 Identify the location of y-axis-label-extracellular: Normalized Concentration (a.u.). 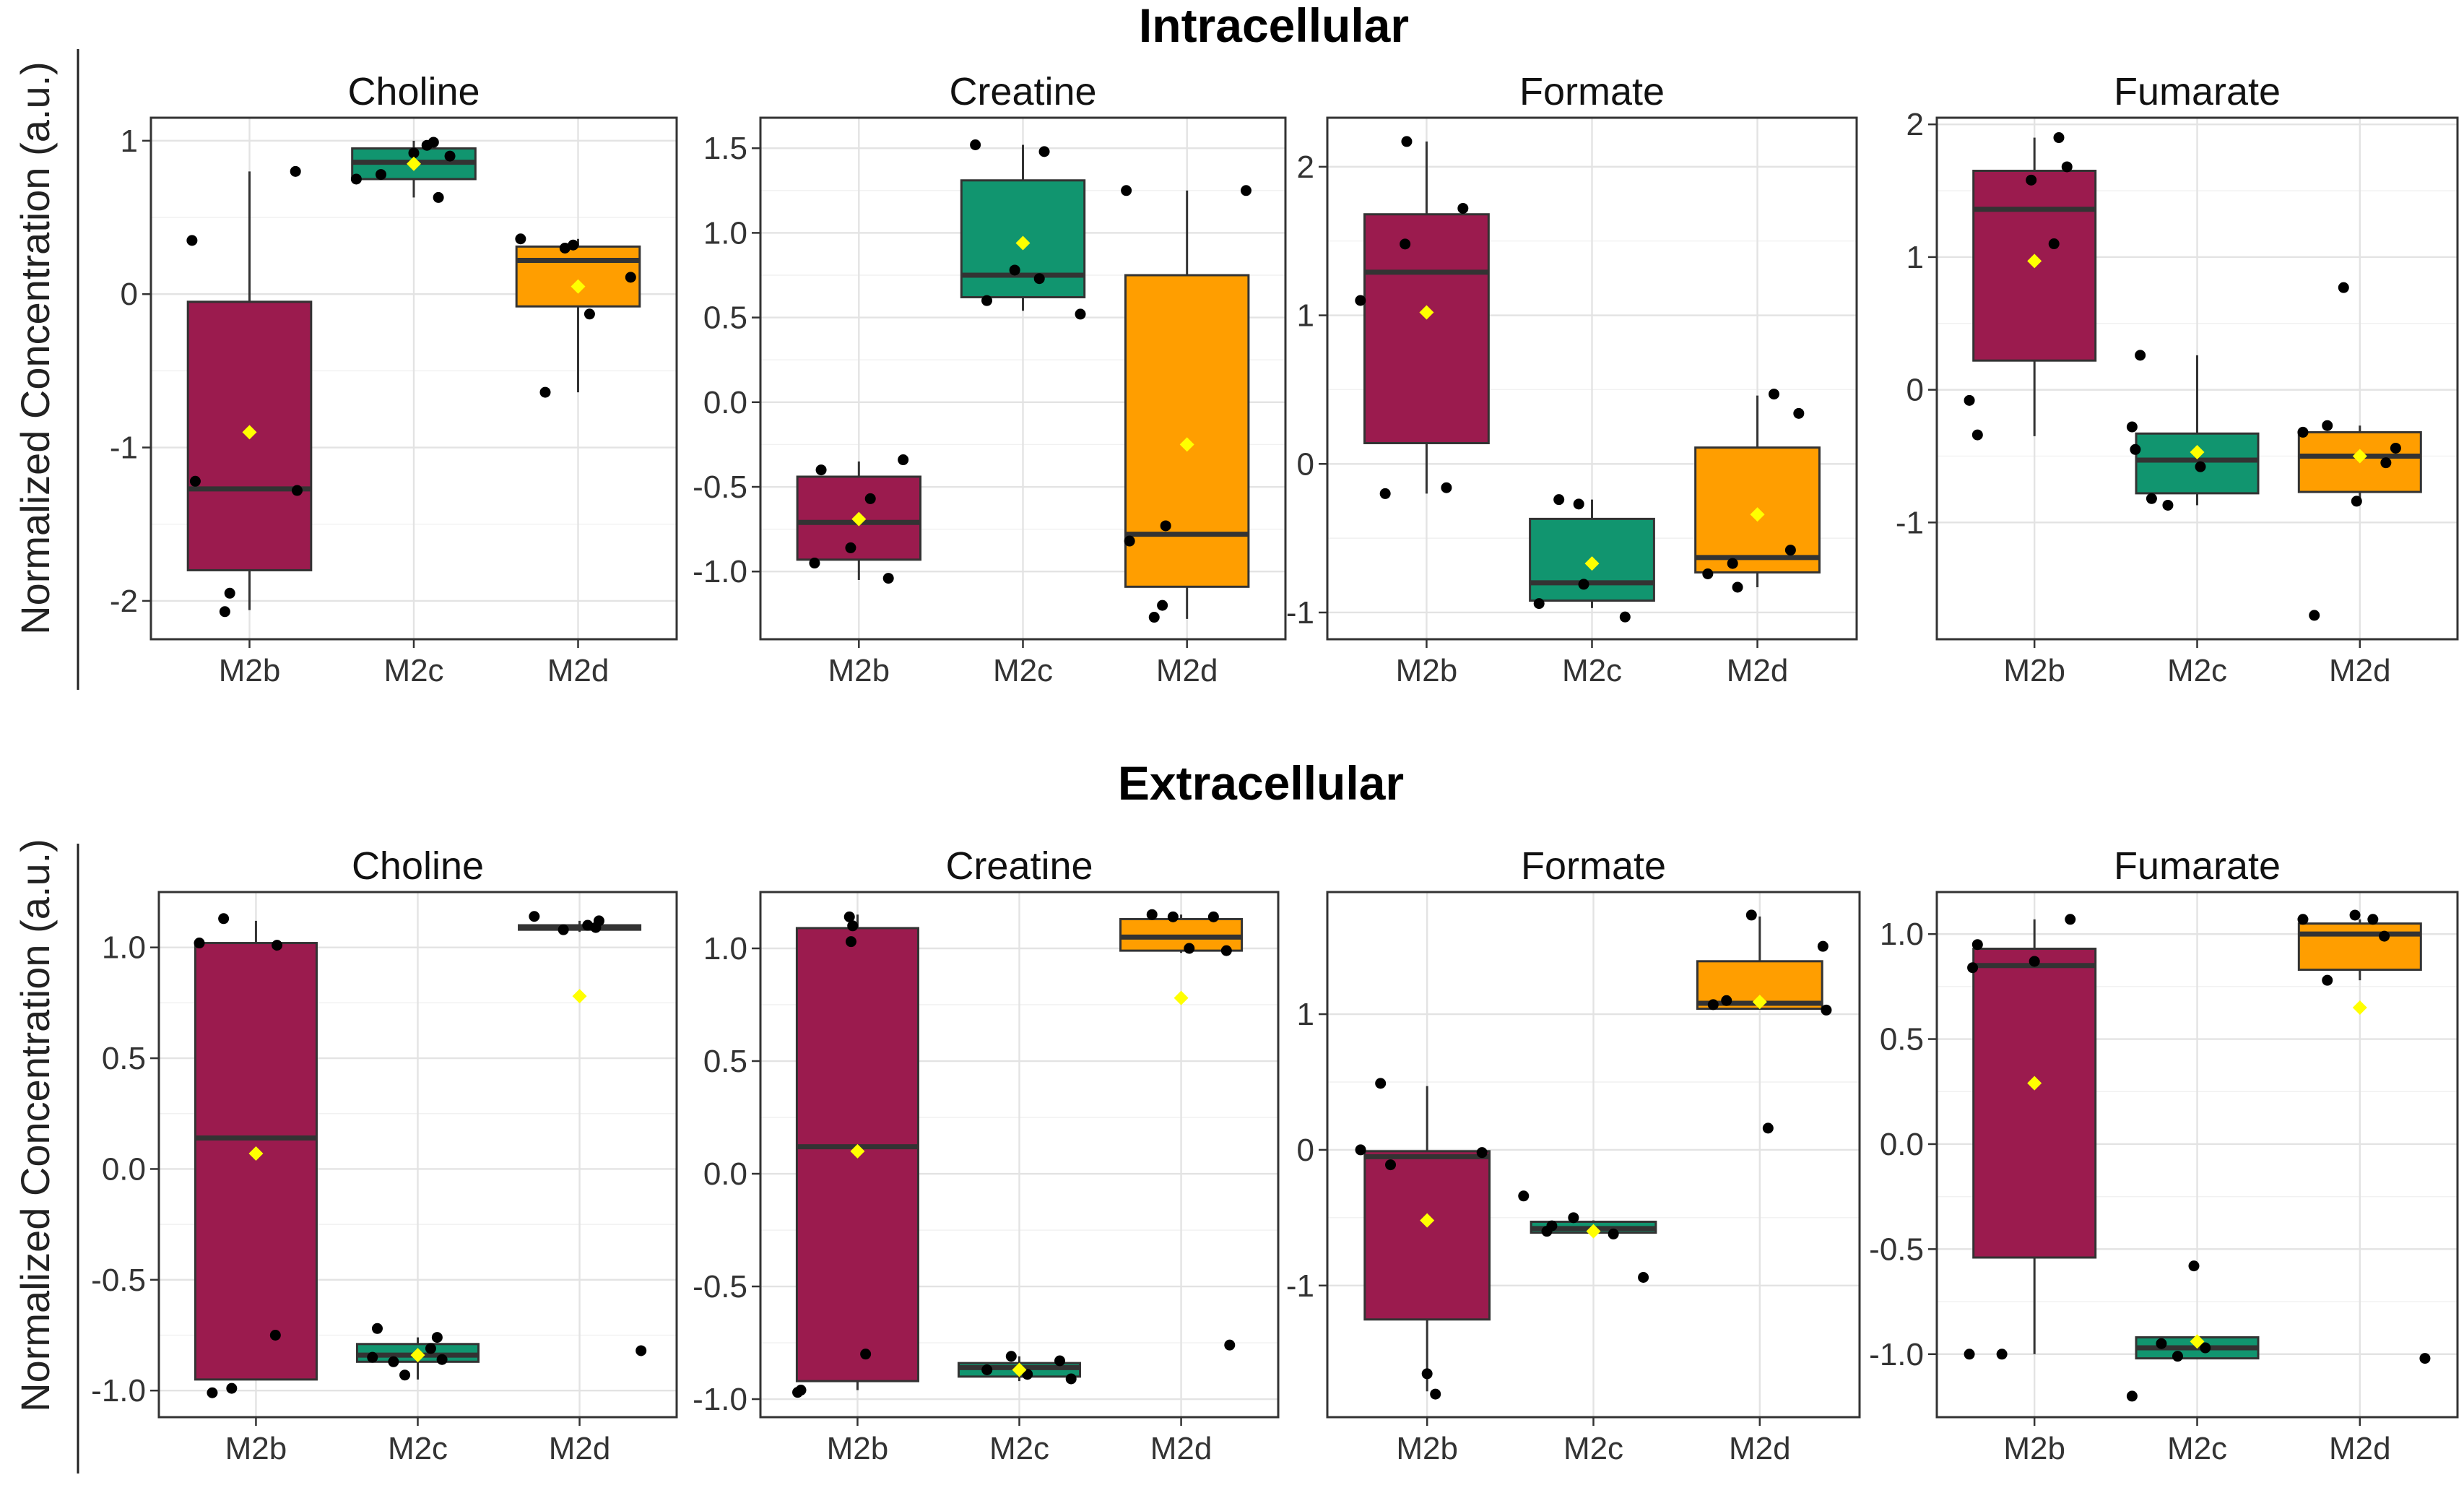
(35, 1125).